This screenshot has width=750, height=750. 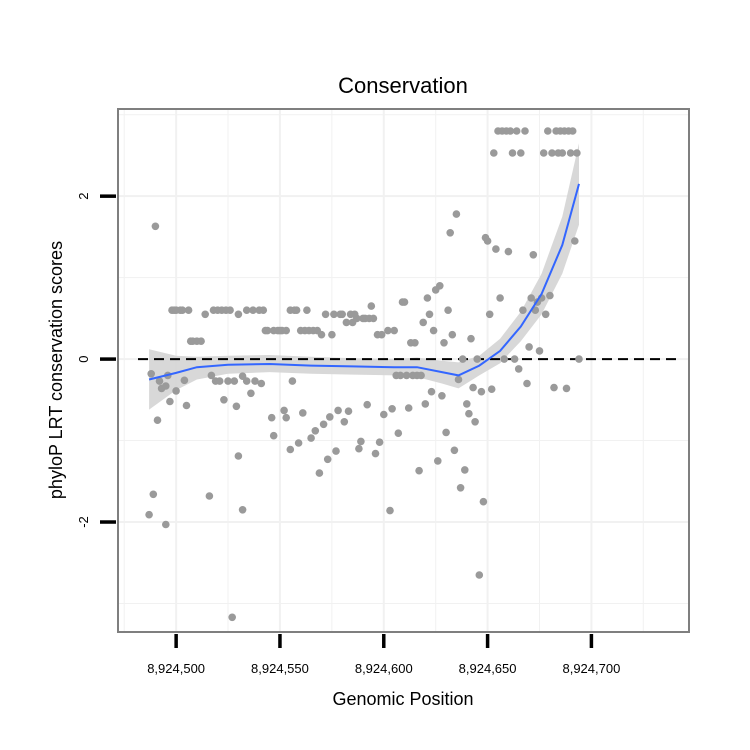 I want to click on x-tick-label: 8,924,600, so click(x=384, y=668).